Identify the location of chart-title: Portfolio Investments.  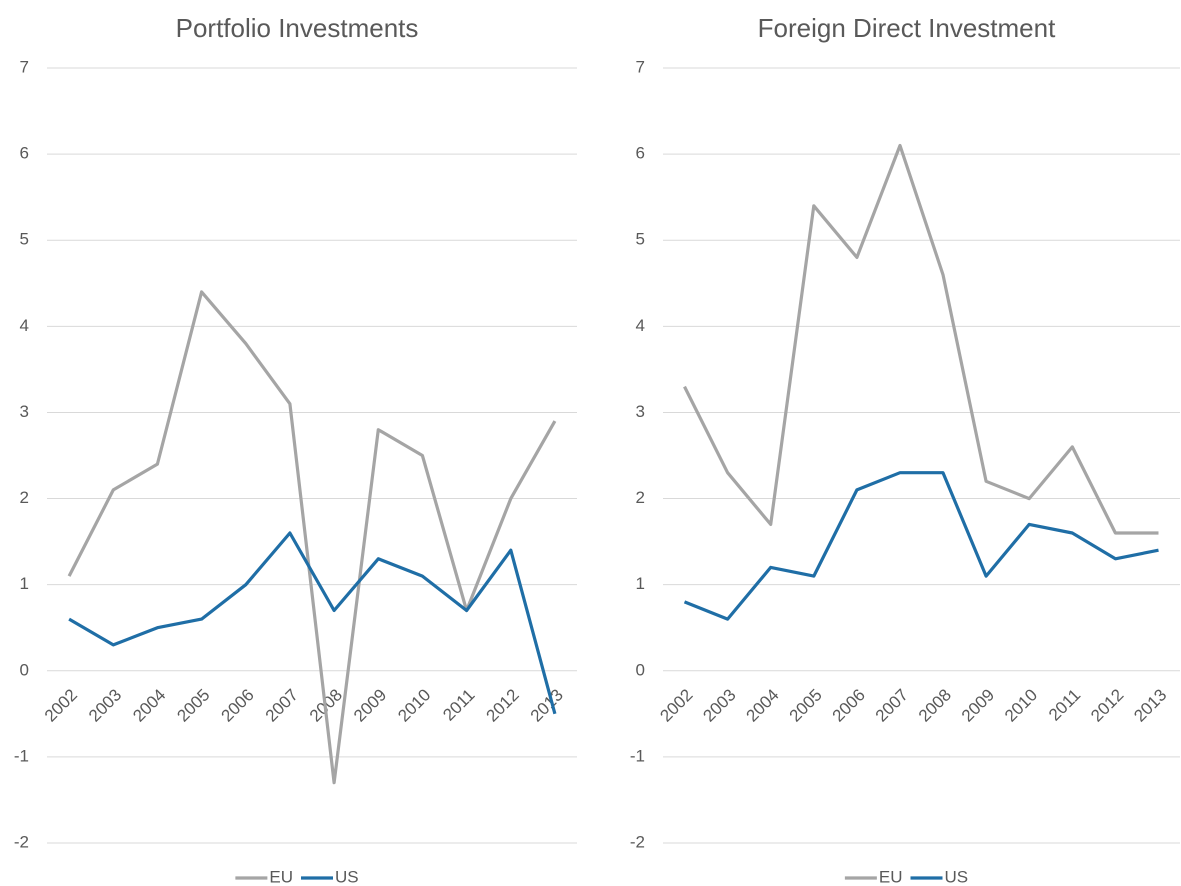
(297, 28).